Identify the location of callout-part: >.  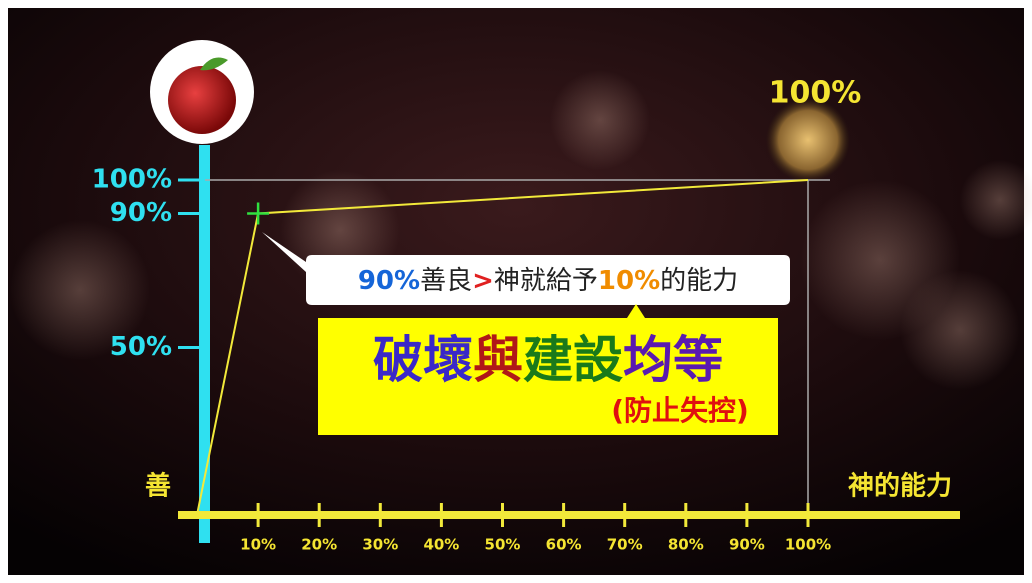
(483, 281).